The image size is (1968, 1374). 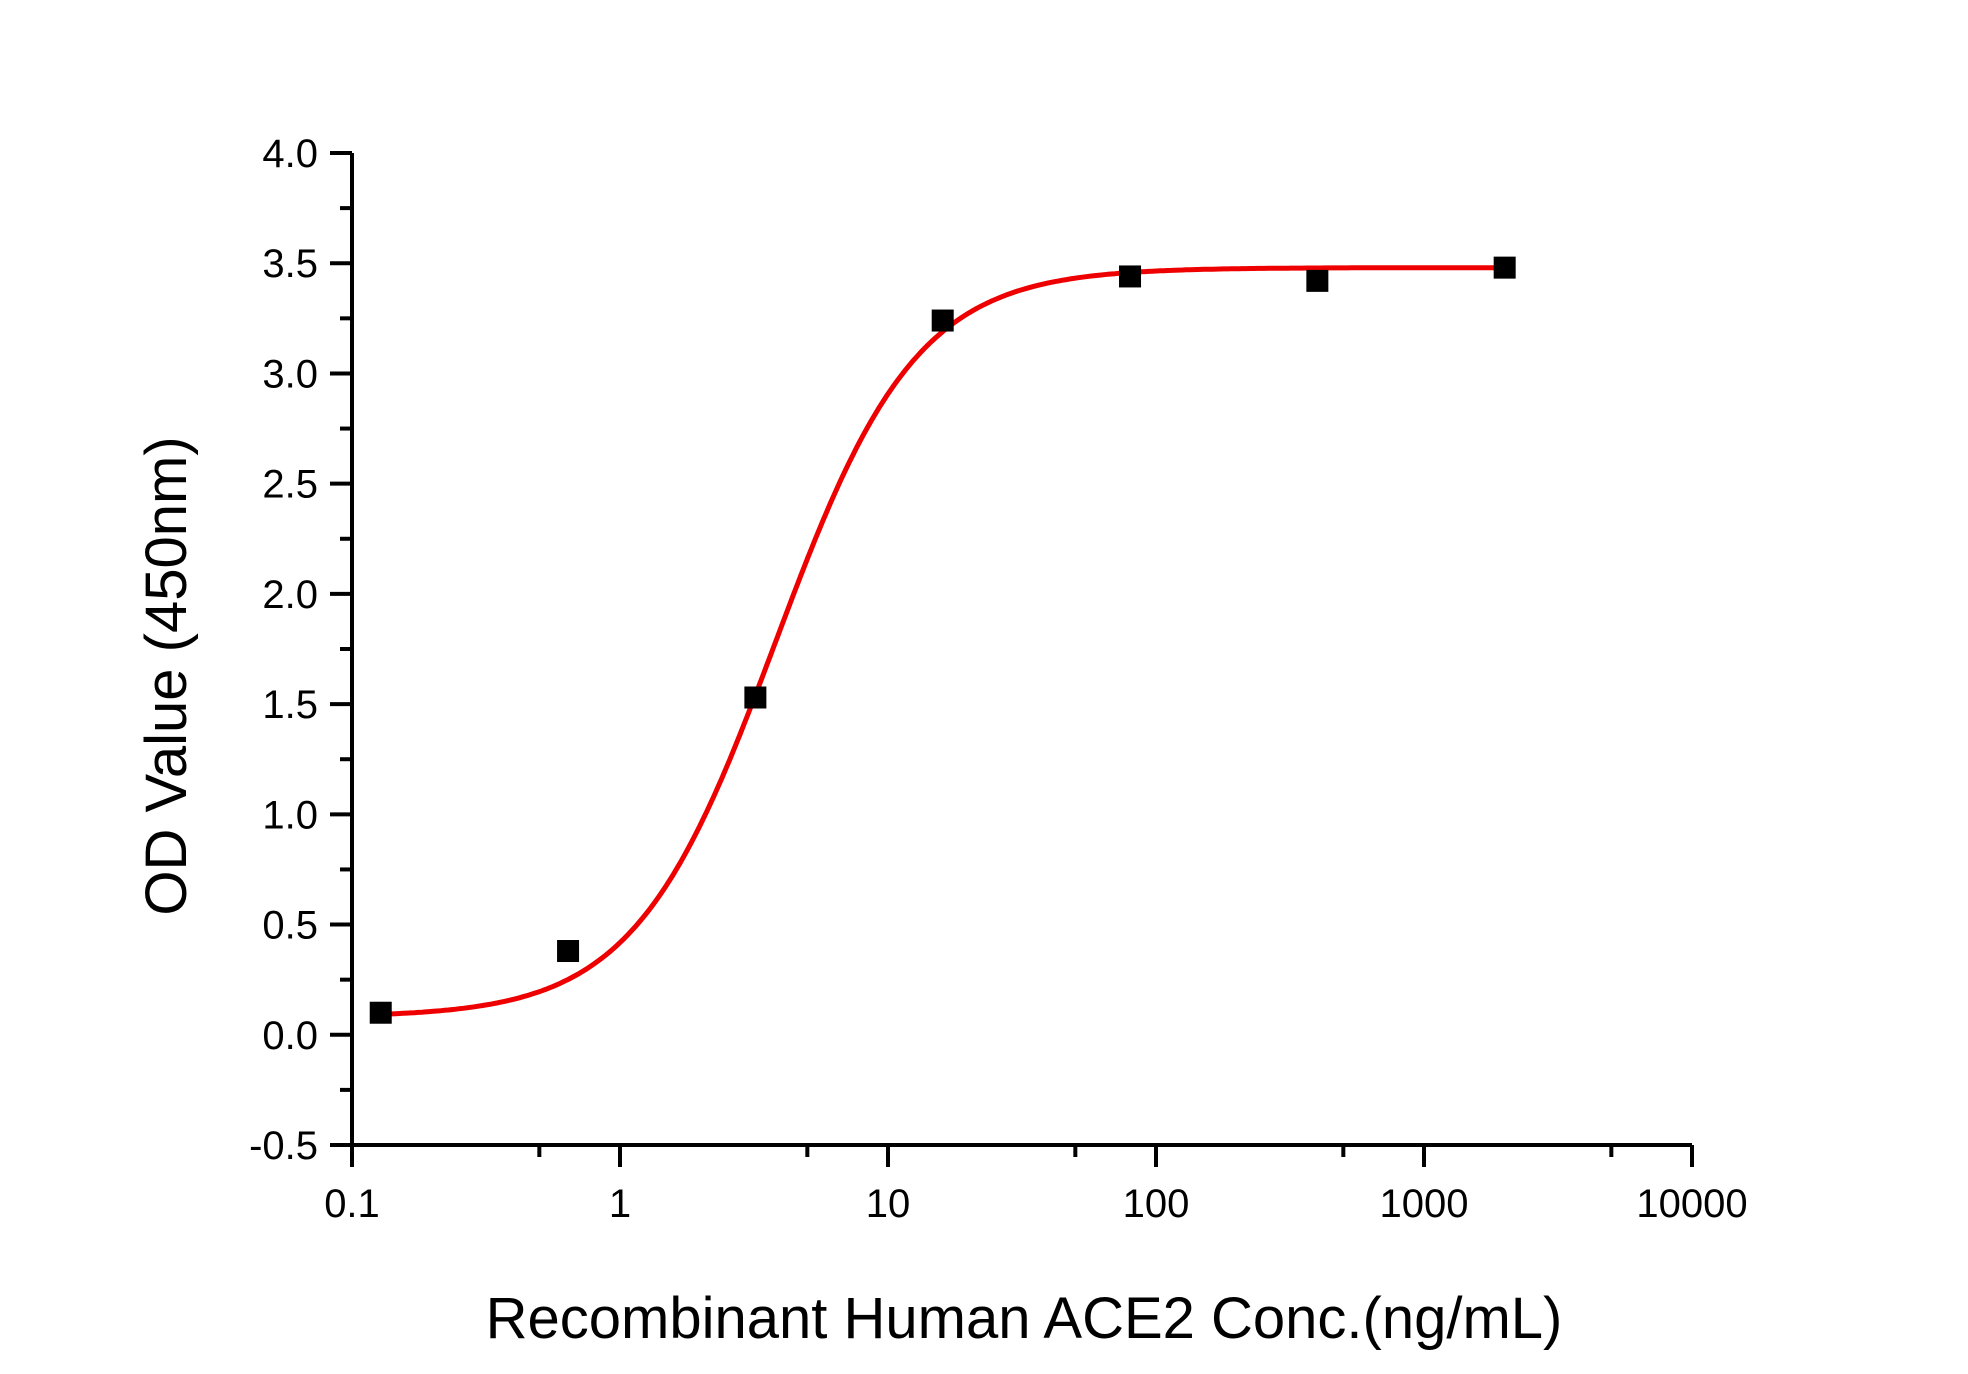 I want to click on y-axis: -0.5 0.0 0.5 1.0 1.5 2.0 2.5 3.0 3.5 4.0, so click(x=301, y=650).